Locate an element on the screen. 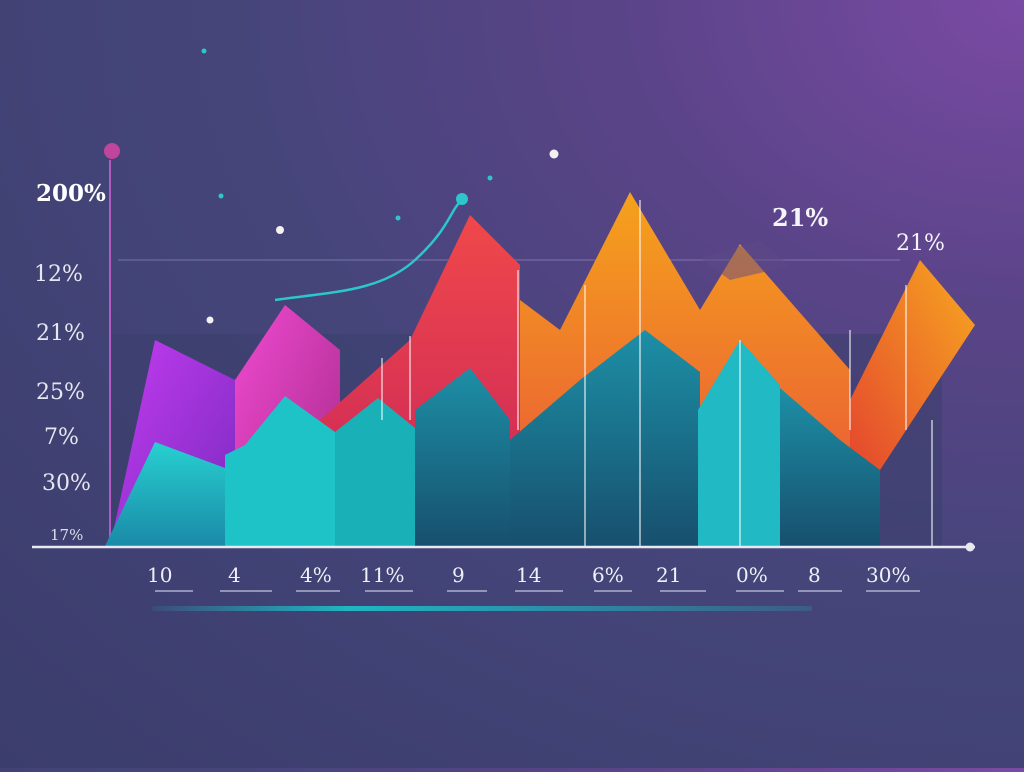 The image size is (1024, 772). x-tick-label: 21 is located at coordinates (668, 575).